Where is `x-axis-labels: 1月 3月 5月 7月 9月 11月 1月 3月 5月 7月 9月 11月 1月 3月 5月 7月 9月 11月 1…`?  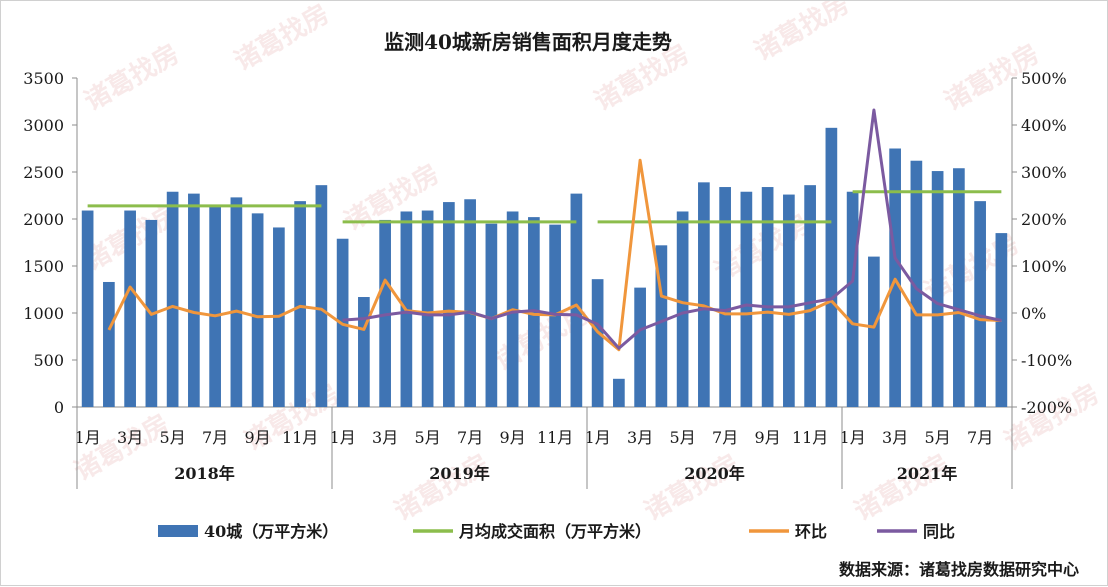
x-axis-labels: 1月 3月 5月 7月 9月 11月 1月 3月 5月 7月 9月 11月 1月 3月 5月 7月 9月 11月 1… is located at coordinates (544, 448).